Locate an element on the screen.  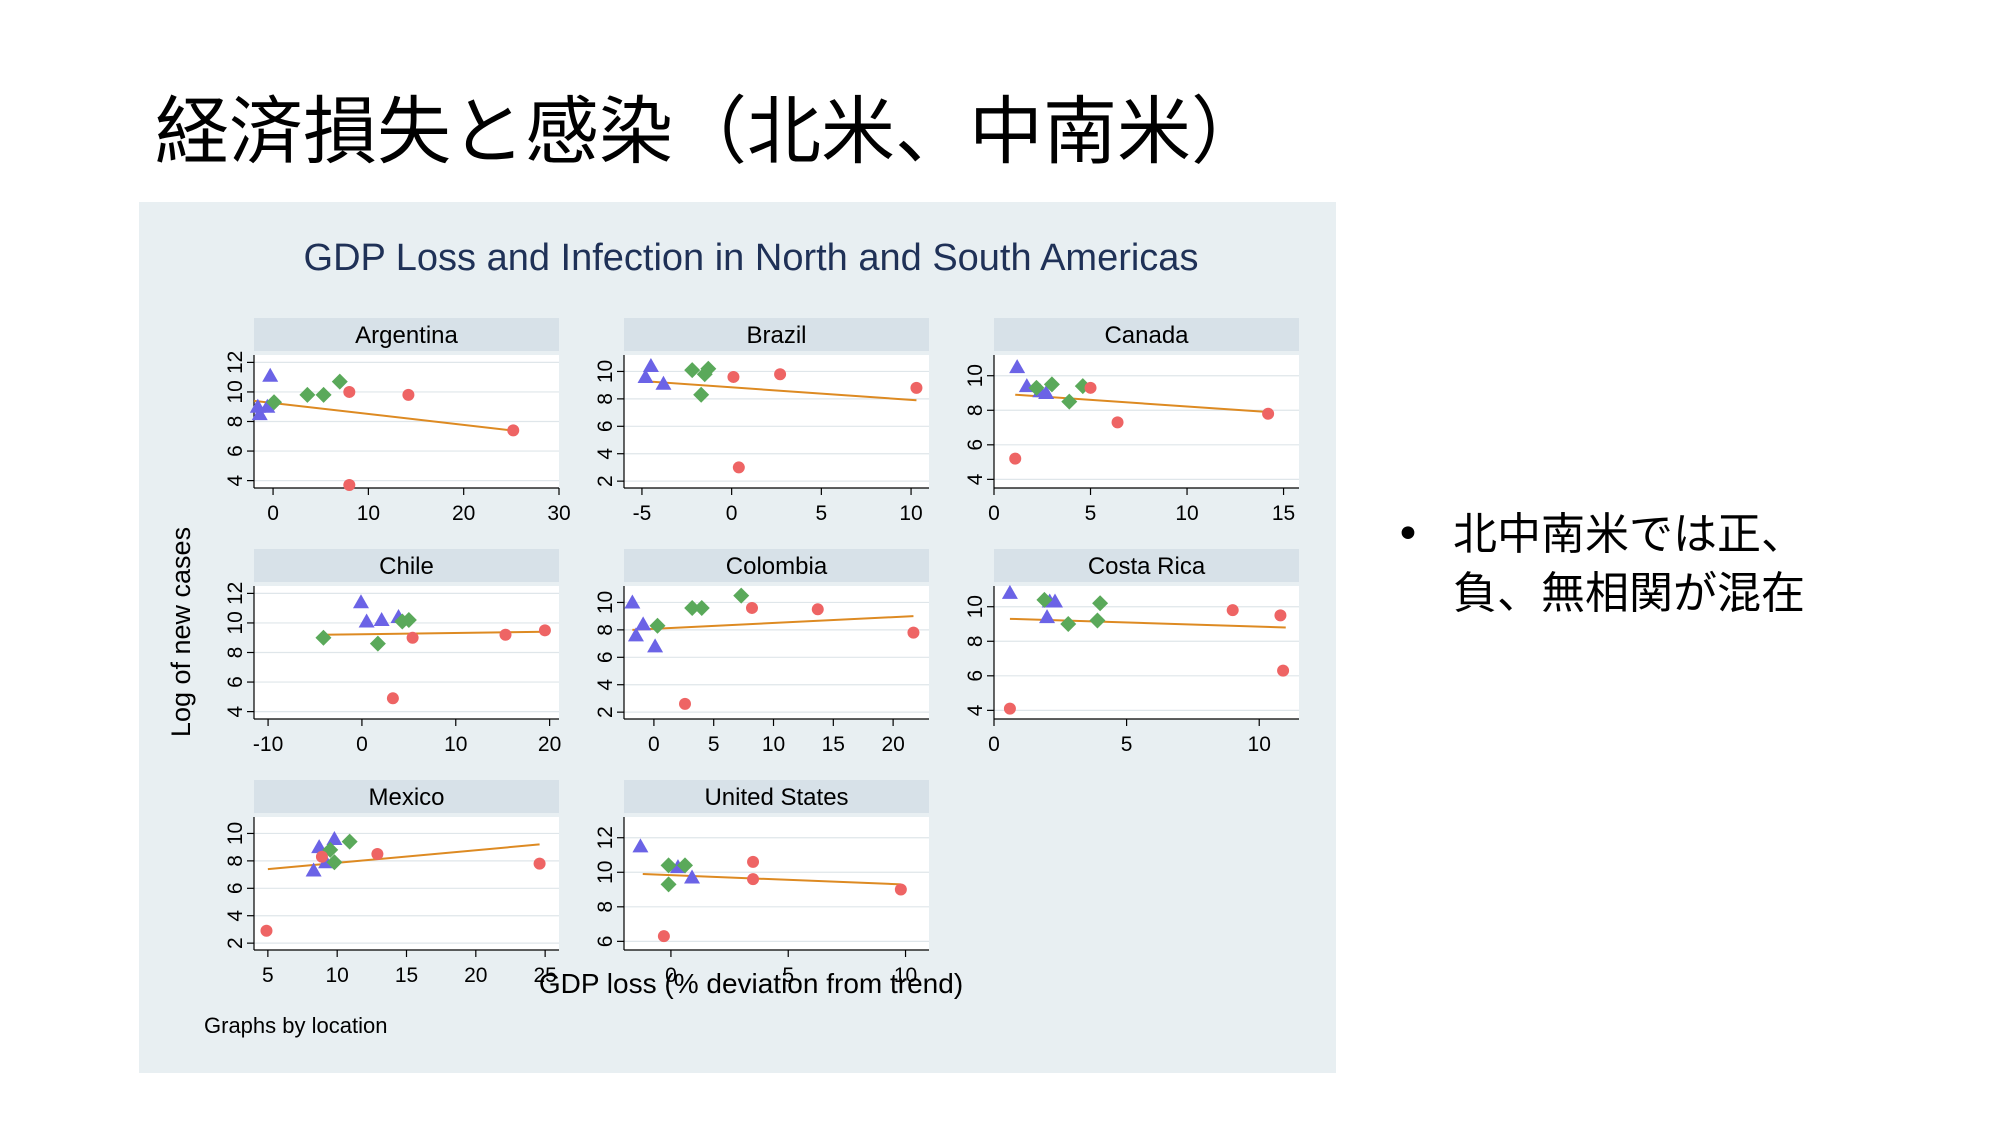
bullet-text: 北中南米では正、負、無相関が混在 is located at coordinates (1629, 564).